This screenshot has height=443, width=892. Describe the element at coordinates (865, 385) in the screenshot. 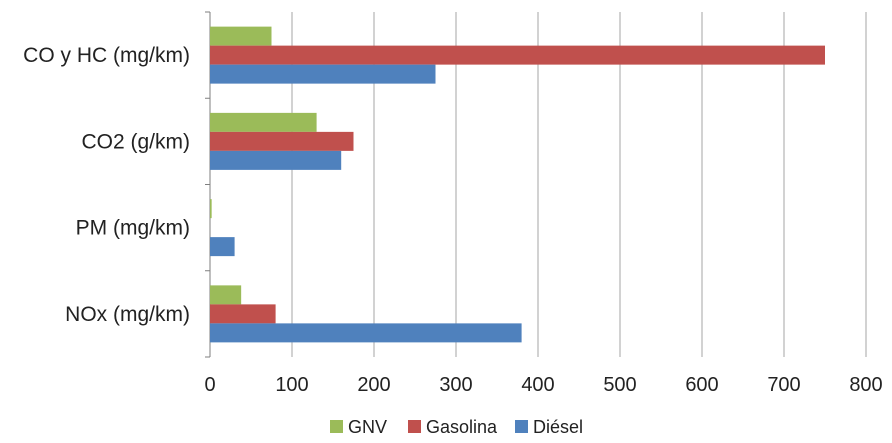

I see `x-tick-label: 800` at that location.